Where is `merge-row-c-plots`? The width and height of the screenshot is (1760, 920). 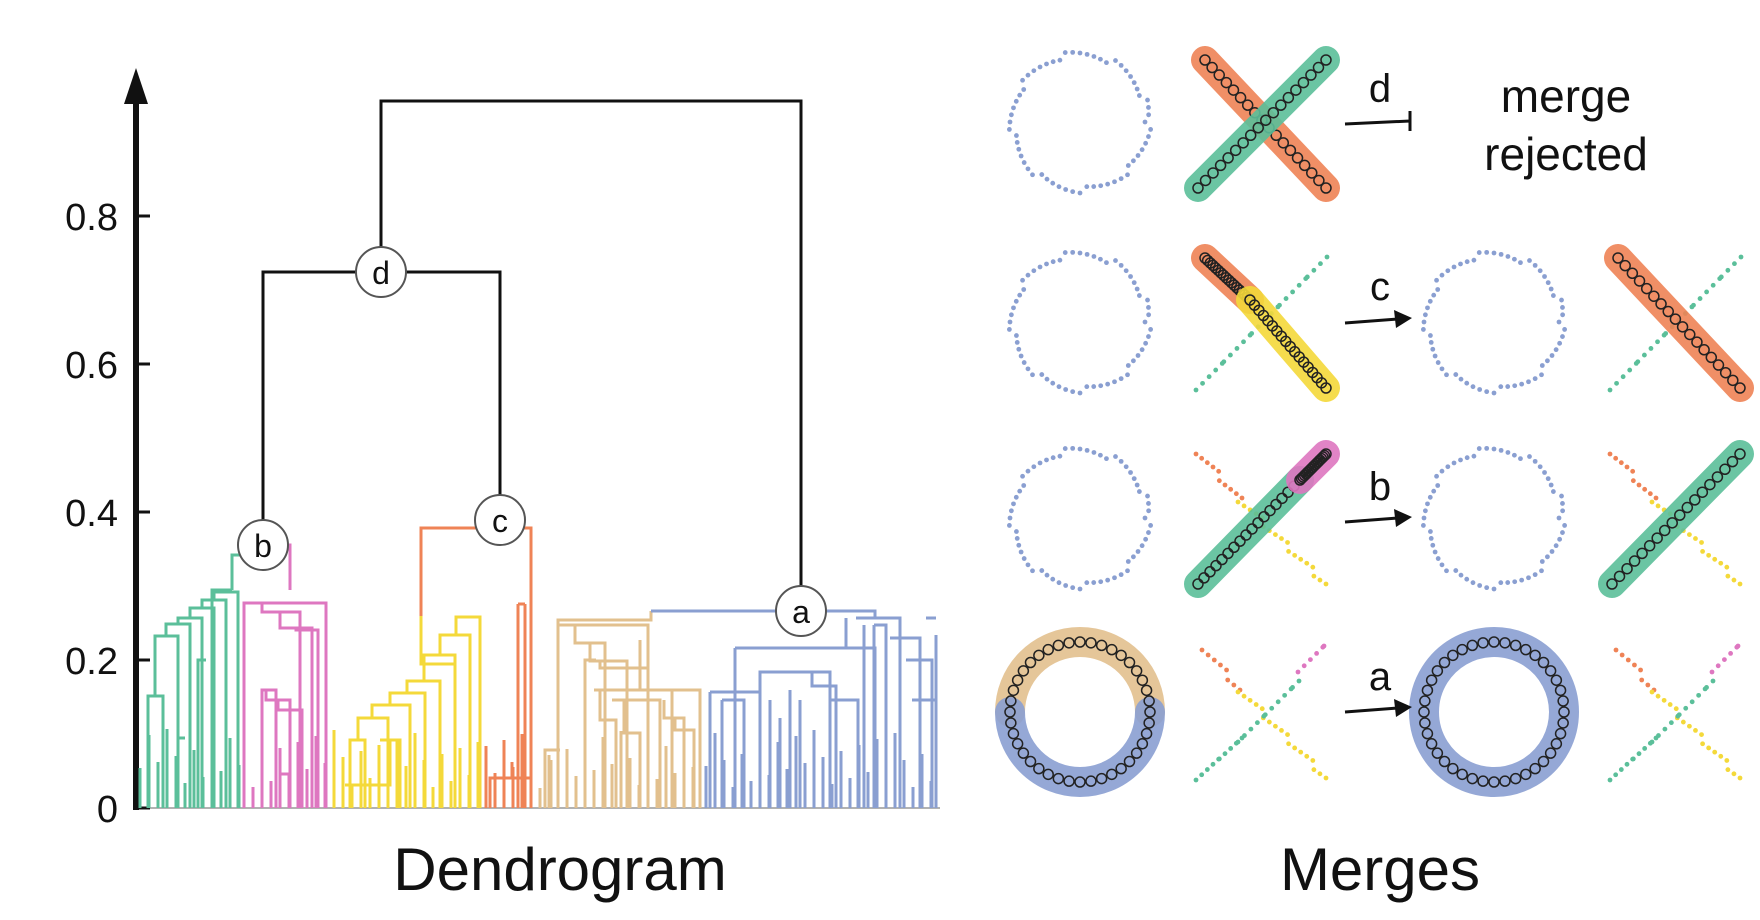 merge-row-c-plots is located at coordinates (1380, 323).